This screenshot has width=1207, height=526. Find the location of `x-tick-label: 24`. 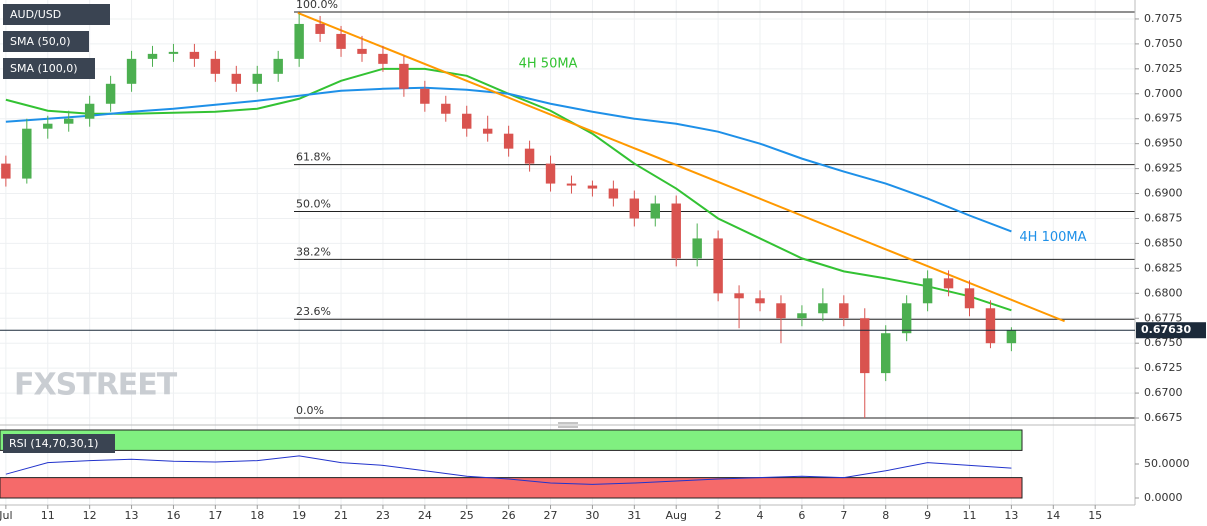

x-tick-label: 24 is located at coordinates (425, 515).